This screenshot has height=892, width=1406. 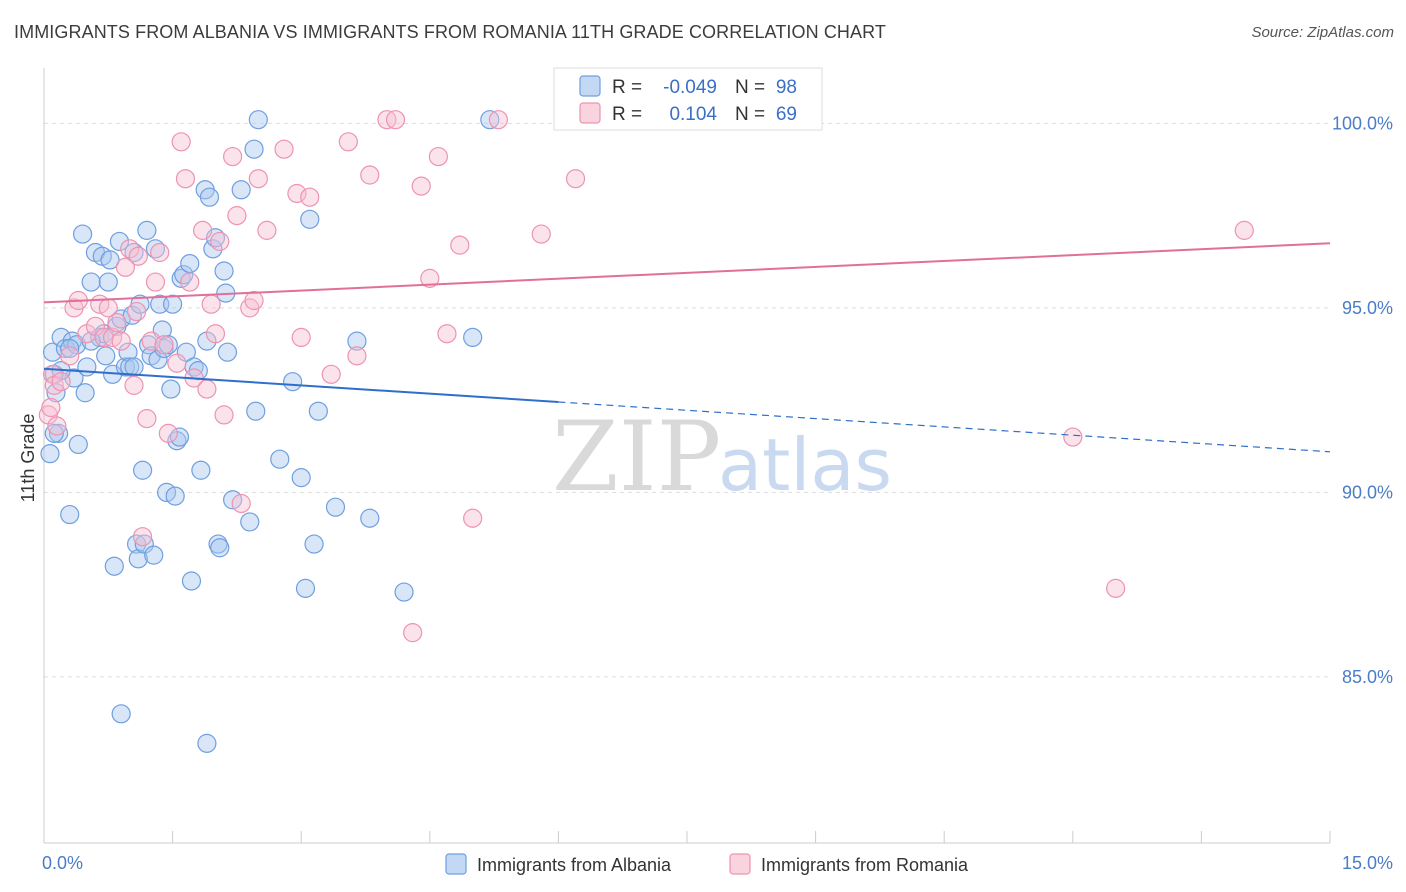 What do you see at coordinates (687, 837) in the screenshot?
I see `x-ticks` at bounding box center [687, 837].